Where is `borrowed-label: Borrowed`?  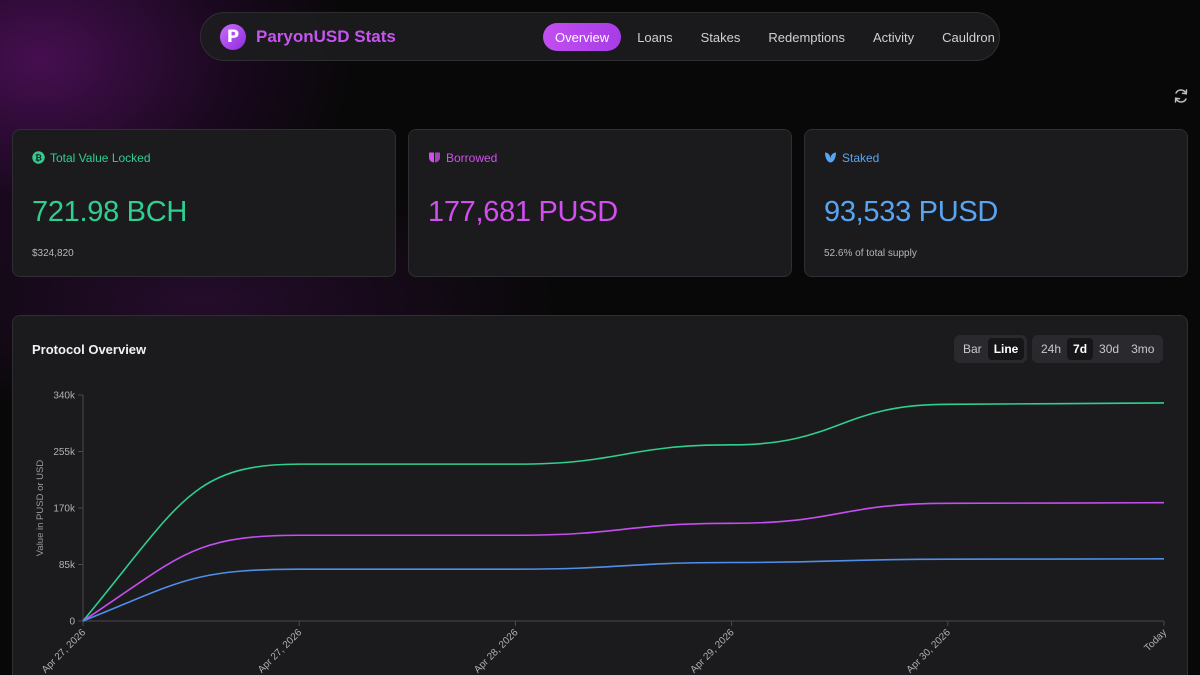 borrowed-label: Borrowed is located at coordinates (472, 158).